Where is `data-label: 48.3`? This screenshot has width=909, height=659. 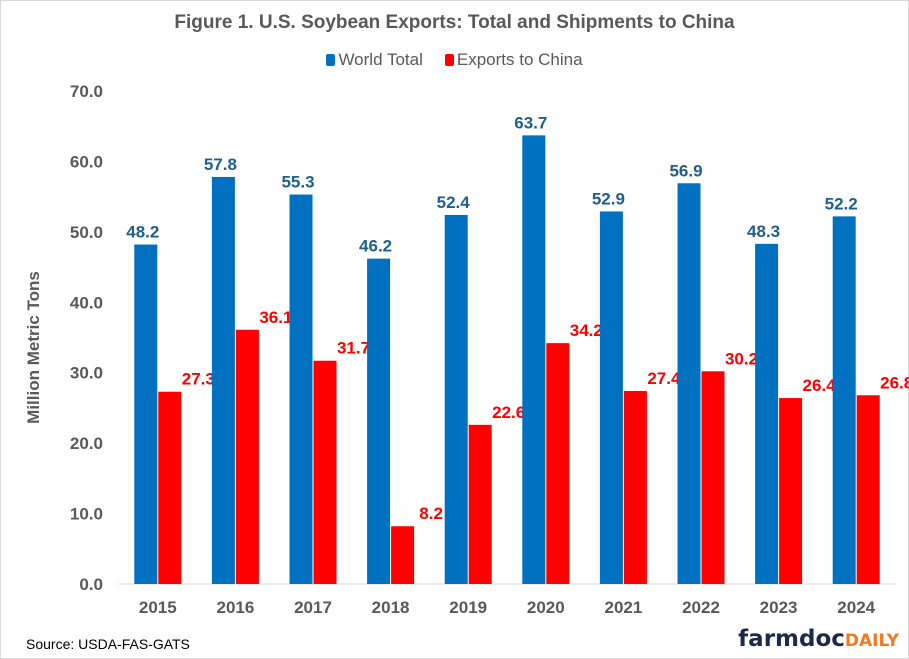
data-label: 48.3 is located at coordinates (763, 231).